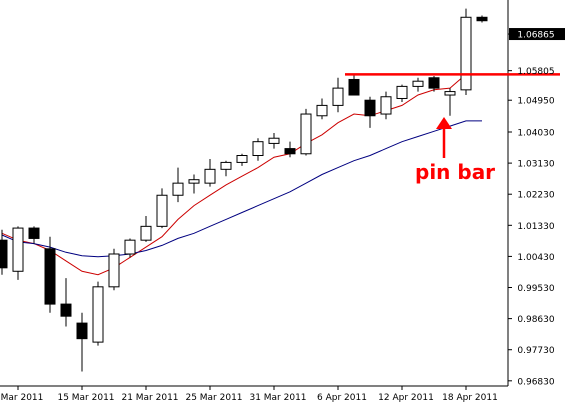 This screenshot has height=408, width=577. Describe the element at coordinates (535, 196) in the screenshot. I see `y-tick-label: 1.02230` at that location.